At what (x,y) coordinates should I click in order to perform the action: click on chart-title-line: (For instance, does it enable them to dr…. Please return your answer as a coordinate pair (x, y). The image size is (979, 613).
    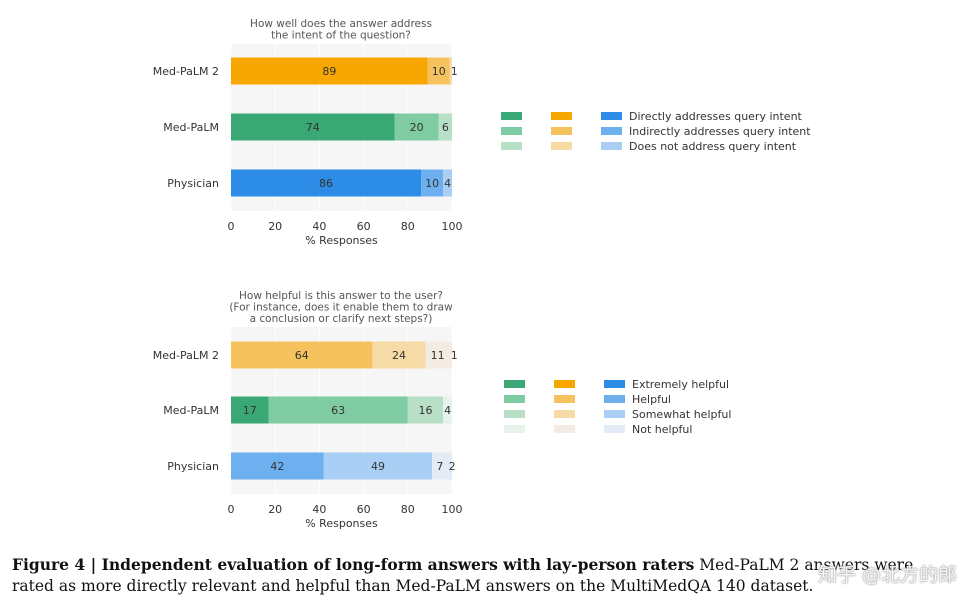
    Looking at the image, I should click on (341, 308).